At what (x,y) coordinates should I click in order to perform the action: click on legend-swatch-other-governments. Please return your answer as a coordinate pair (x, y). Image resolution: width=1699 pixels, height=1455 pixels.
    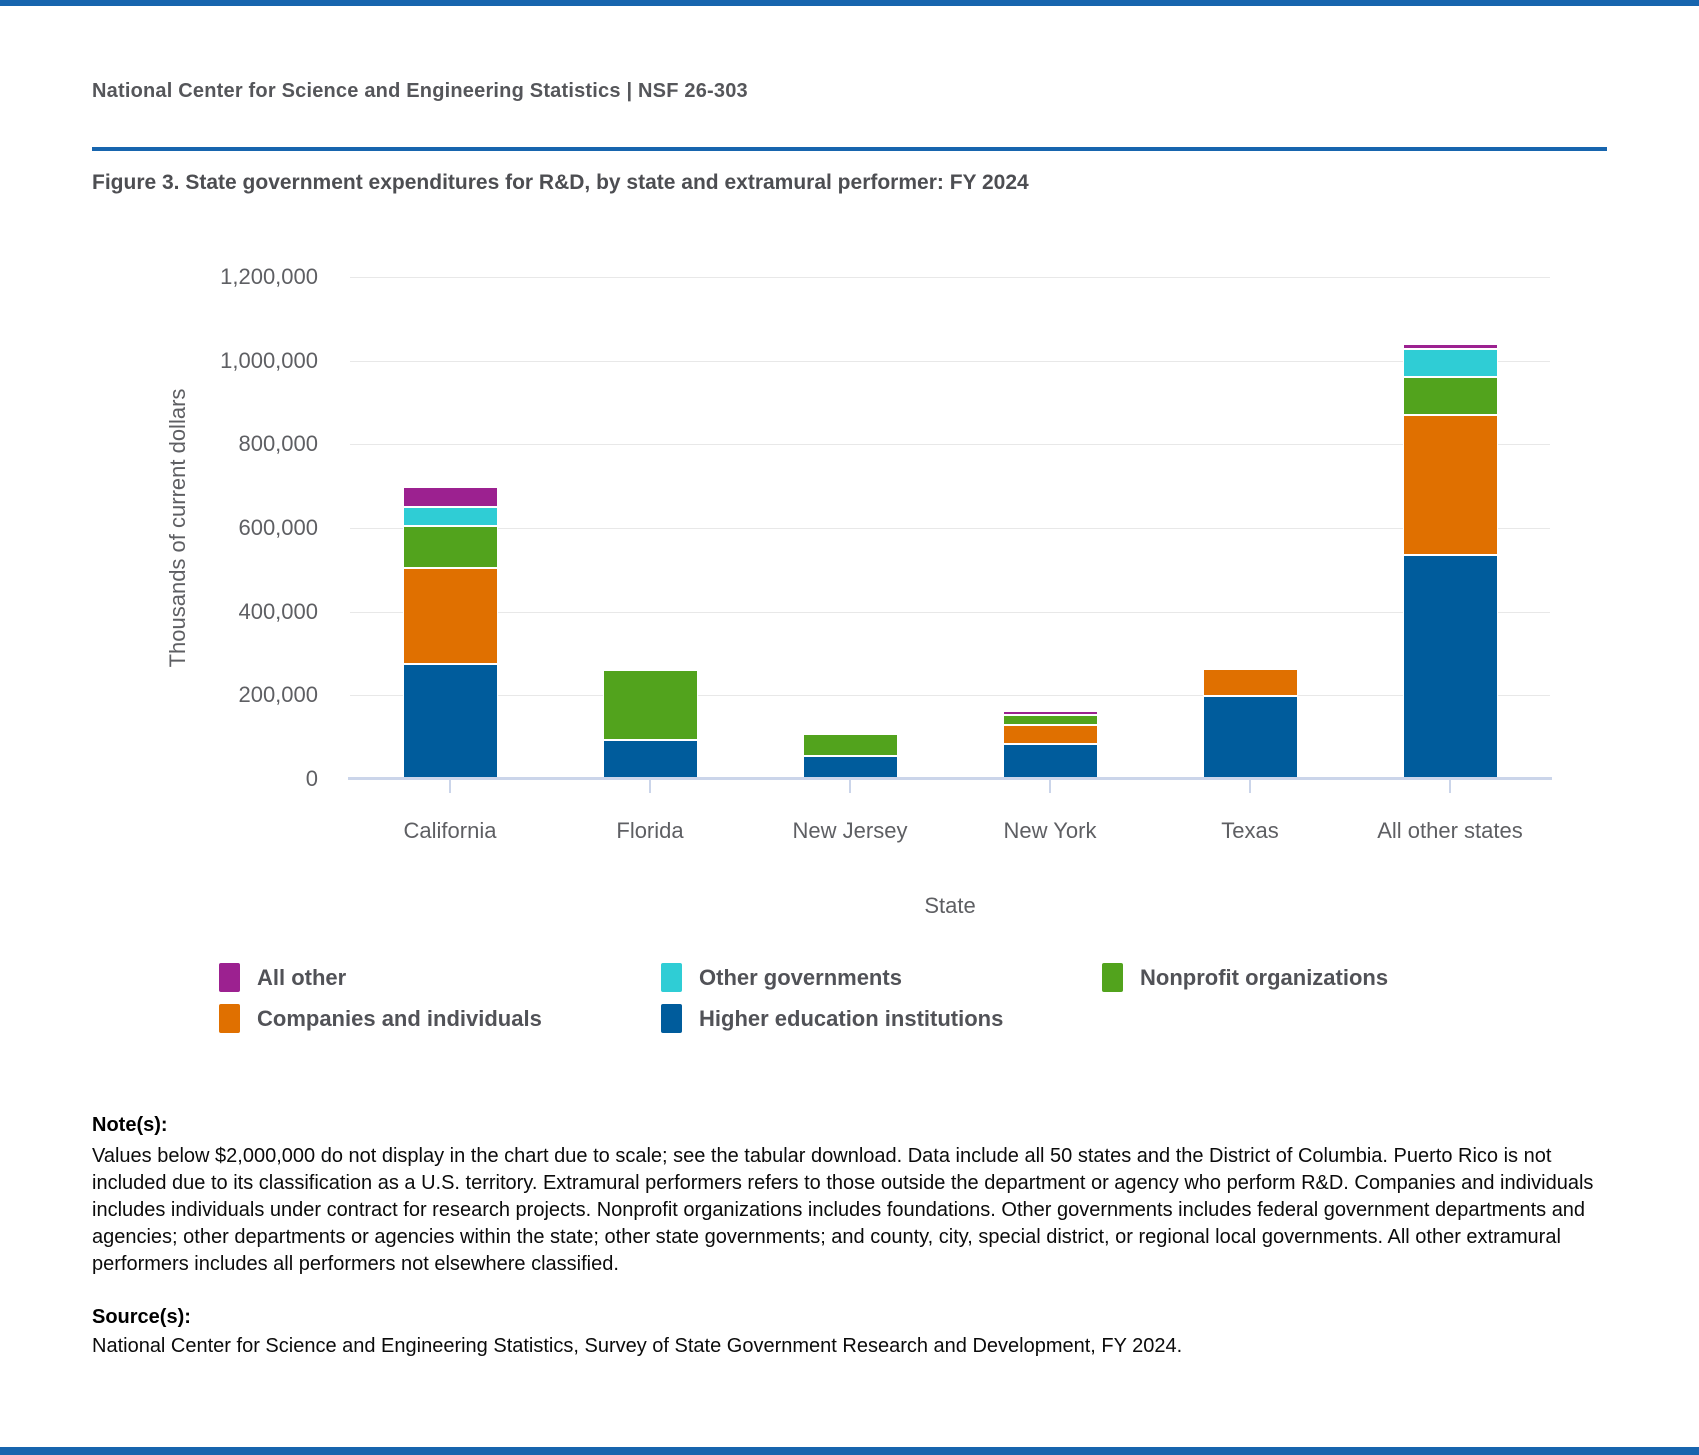
    Looking at the image, I should click on (671, 977).